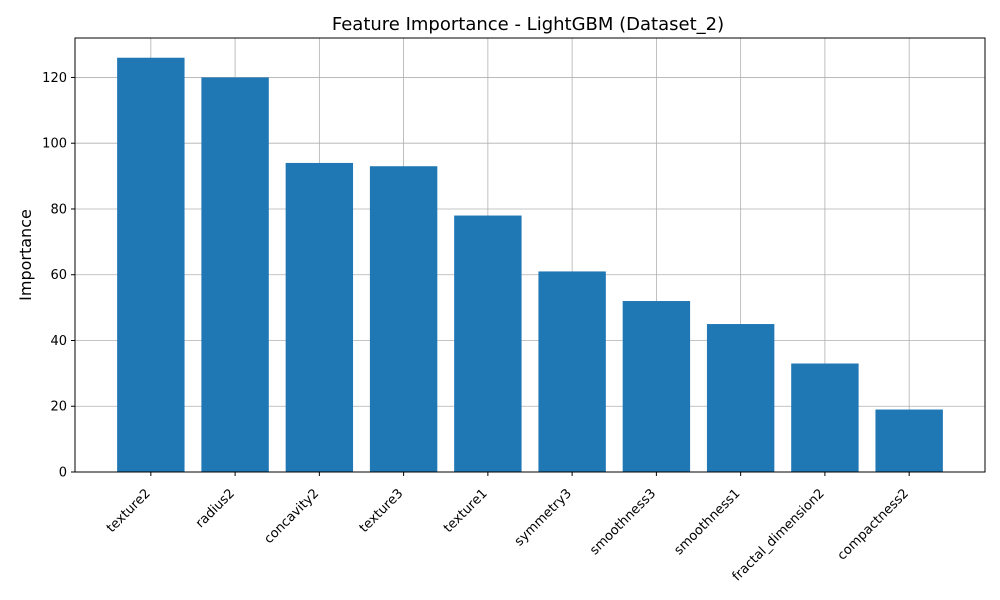  What do you see at coordinates (151, 265) in the screenshot?
I see `bar-texture2` at bounding box center [151, 265].